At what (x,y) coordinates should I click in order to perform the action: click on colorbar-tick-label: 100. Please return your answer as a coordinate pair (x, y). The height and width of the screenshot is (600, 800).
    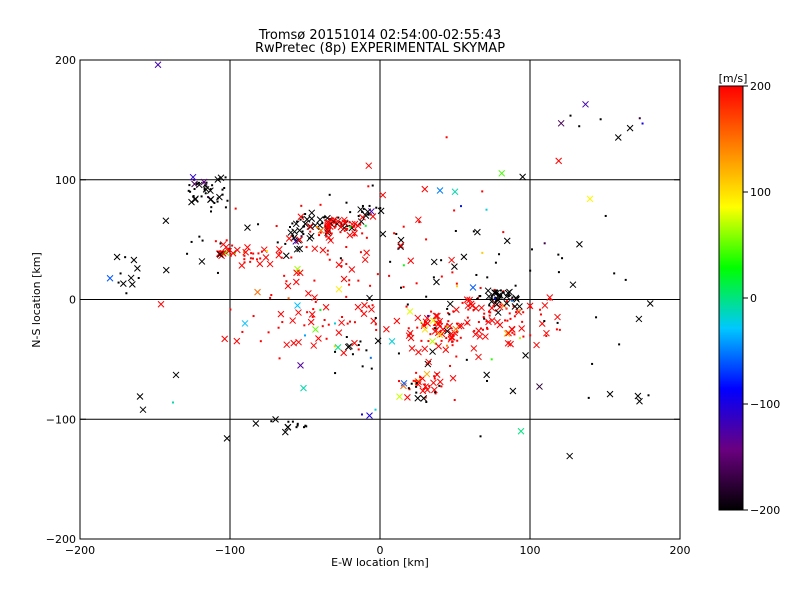
    Looking at the image, I should click on (760, 192).